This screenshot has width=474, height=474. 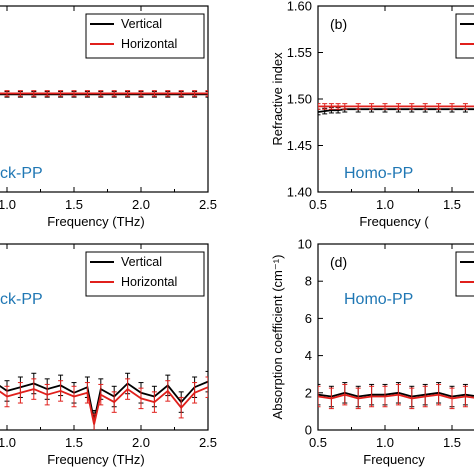 What do you see at coordinates (299, 52) in the screenshot?
I see `y-tick-label: 1.55` at bounding box center [299, 52].